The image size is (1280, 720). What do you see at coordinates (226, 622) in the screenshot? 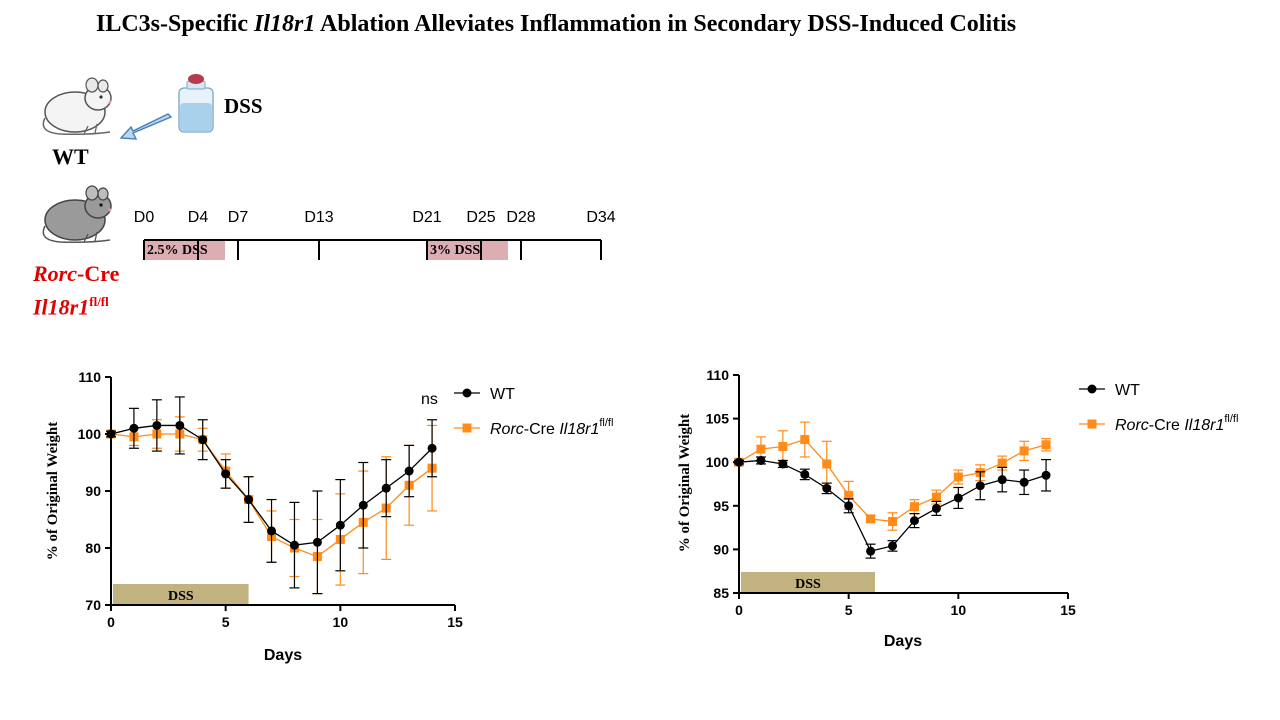
I see `c1-x-tick-label: 5` at bounding box center [226, 622].